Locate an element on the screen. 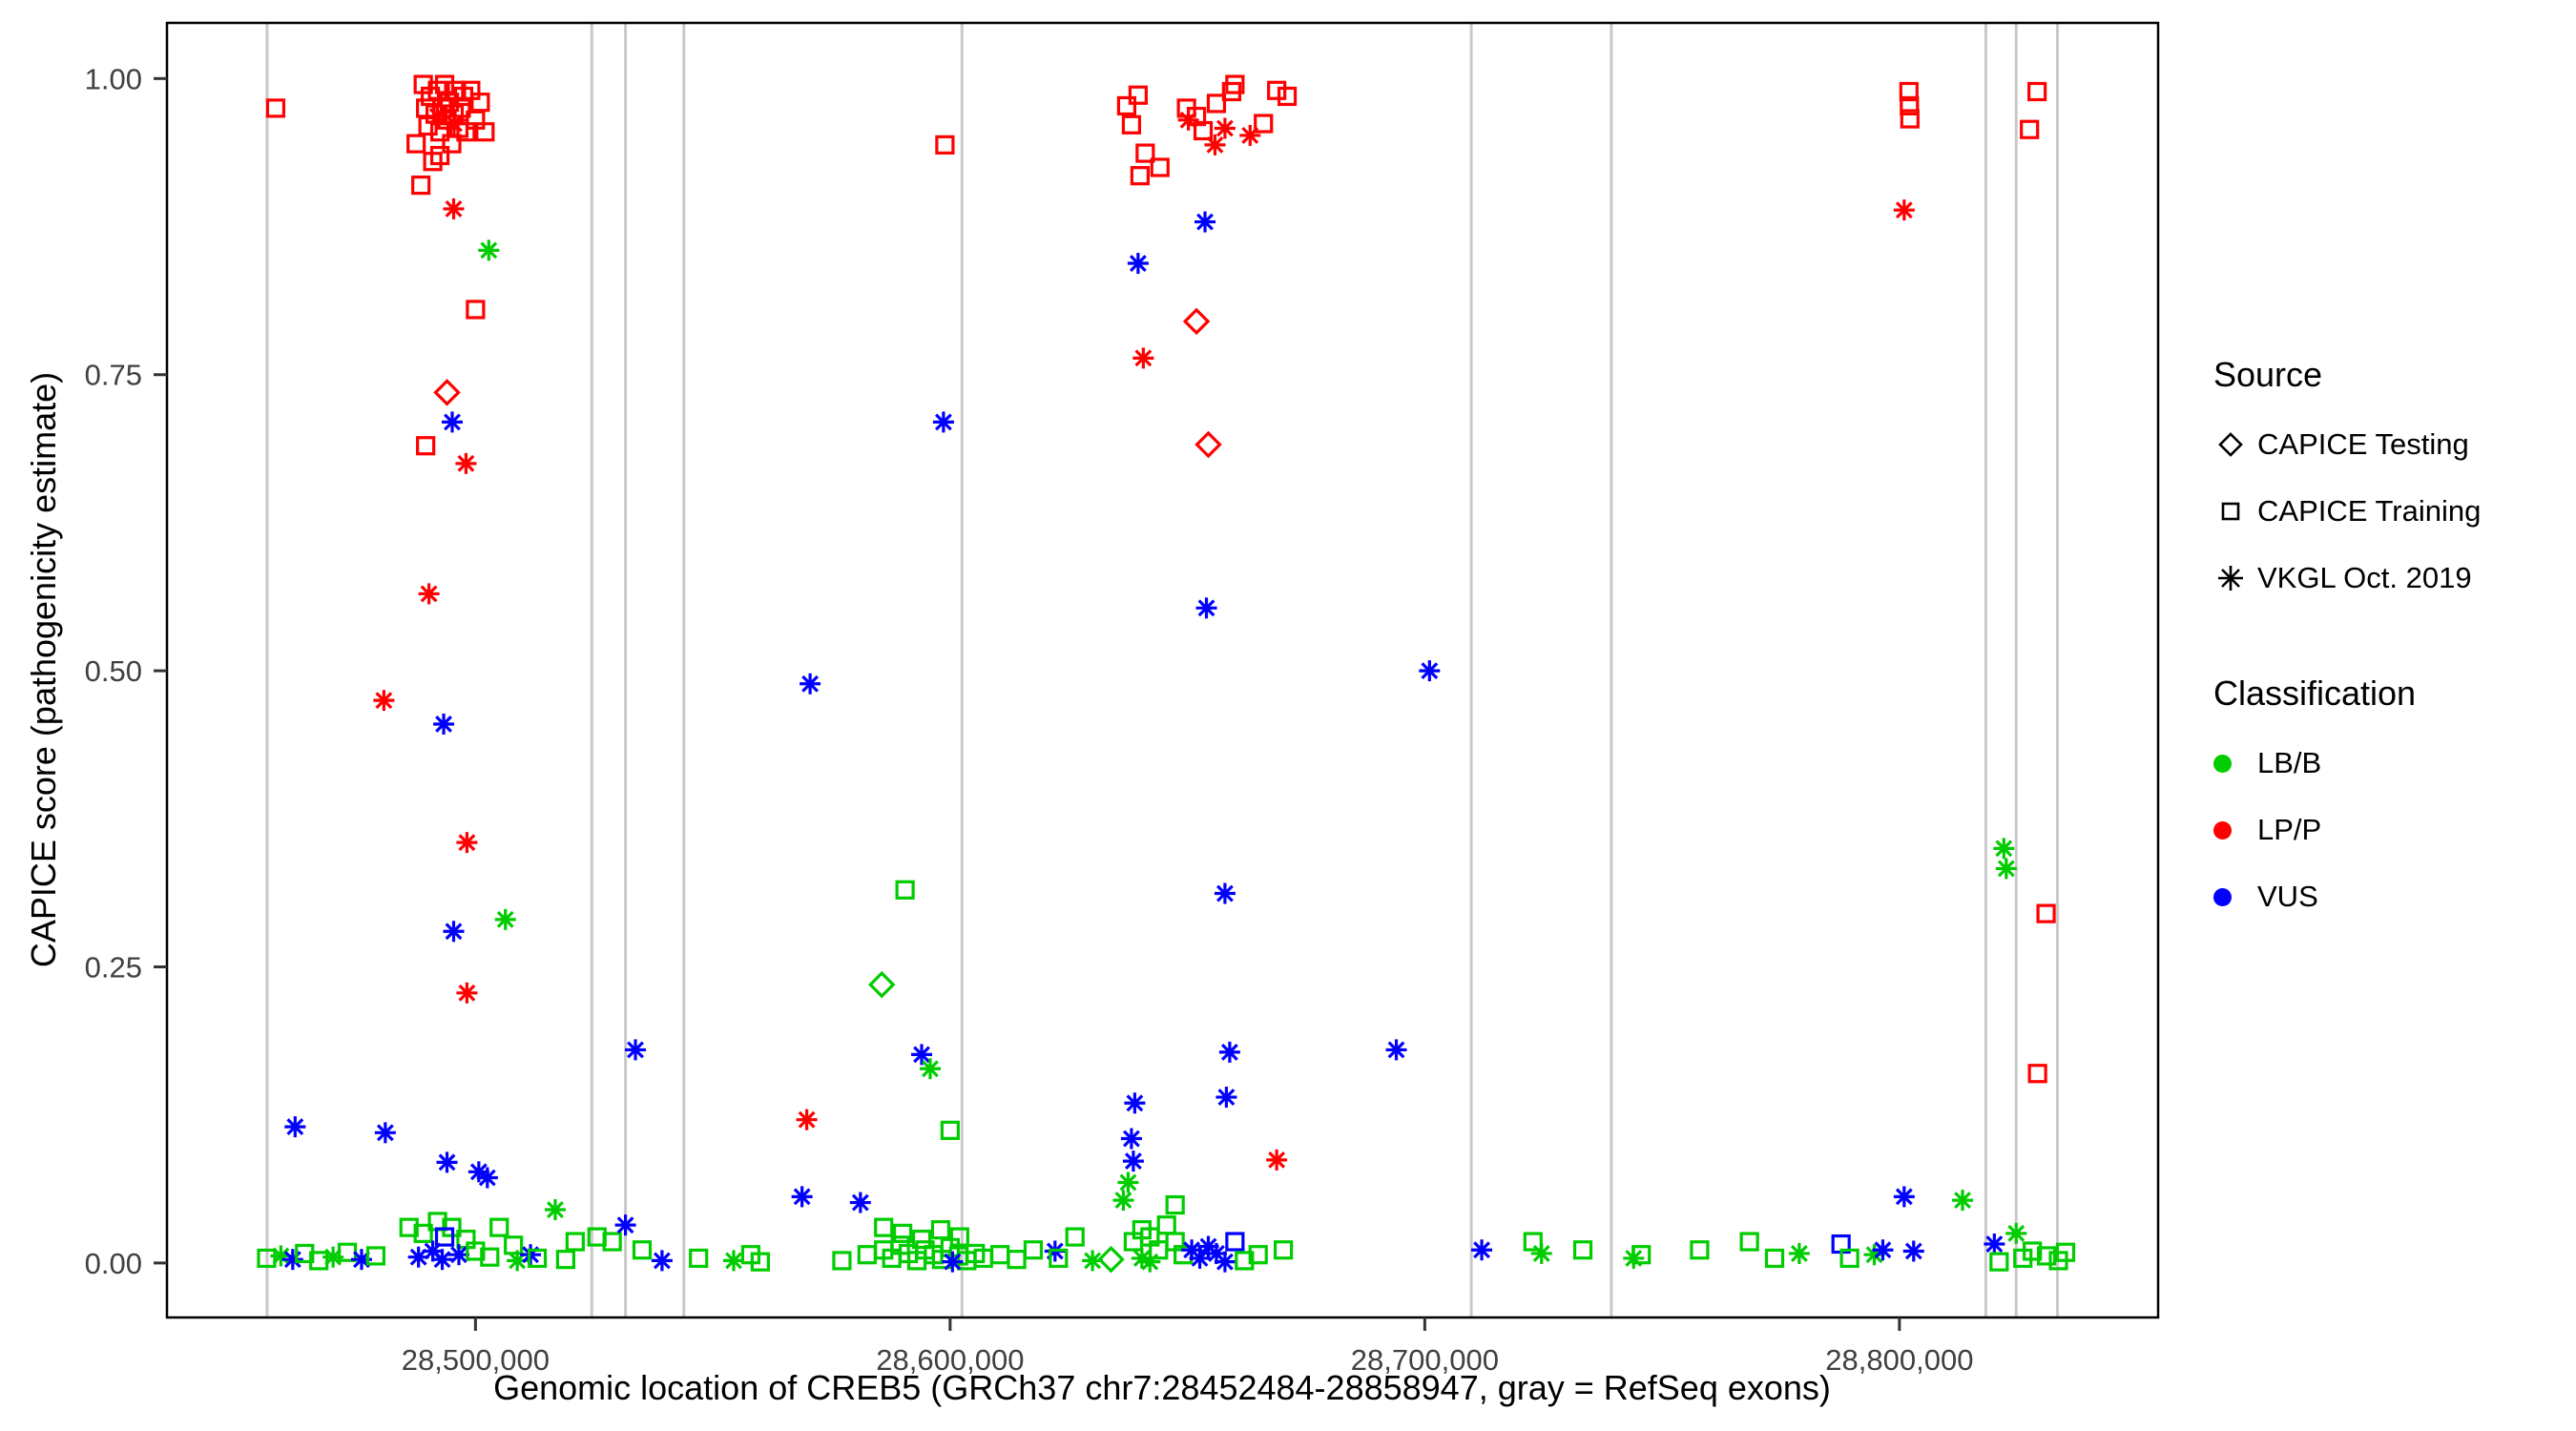 The height and width of the screenshot is (1431, 2576). legend-item-capice-testing: CAPICE Testing is located at coordinates (2389, 444).